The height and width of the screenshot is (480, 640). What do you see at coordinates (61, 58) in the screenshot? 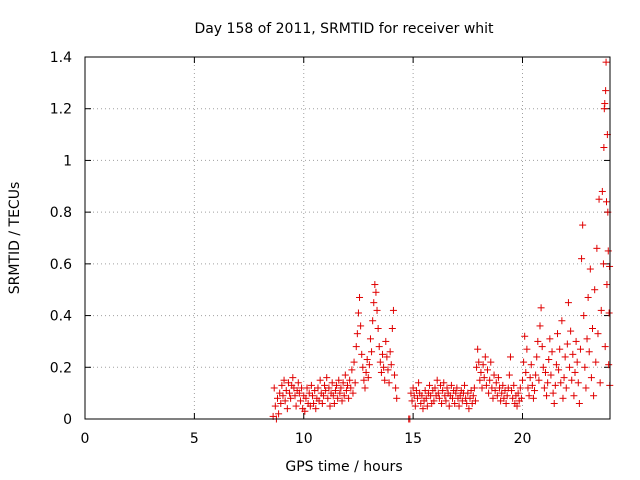
I see `y-tick-label: 1.4` at bounding box center [61, 58].